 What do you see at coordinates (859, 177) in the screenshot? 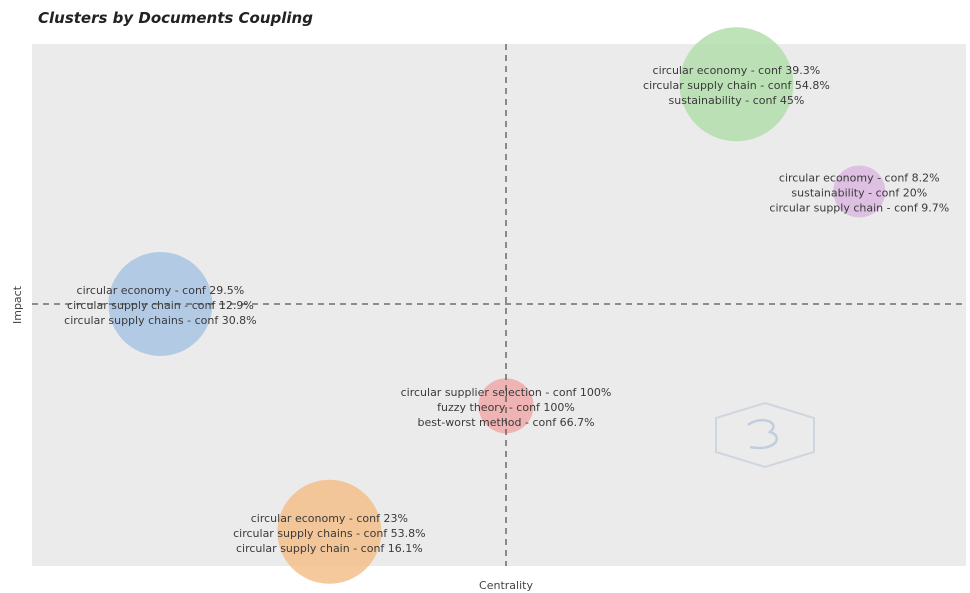
I see `cluster-3-label-1: circular economy - conf 8.2%` at bounding box center [859, 177].